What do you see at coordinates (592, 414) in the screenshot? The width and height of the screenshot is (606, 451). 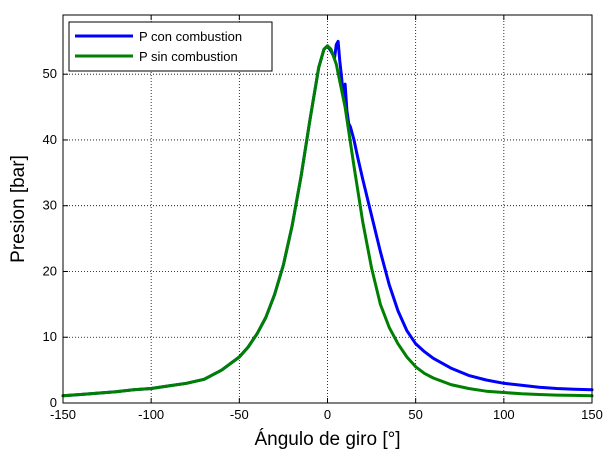 I see `x-tick-label: 150` at bounding box center [592, 414].